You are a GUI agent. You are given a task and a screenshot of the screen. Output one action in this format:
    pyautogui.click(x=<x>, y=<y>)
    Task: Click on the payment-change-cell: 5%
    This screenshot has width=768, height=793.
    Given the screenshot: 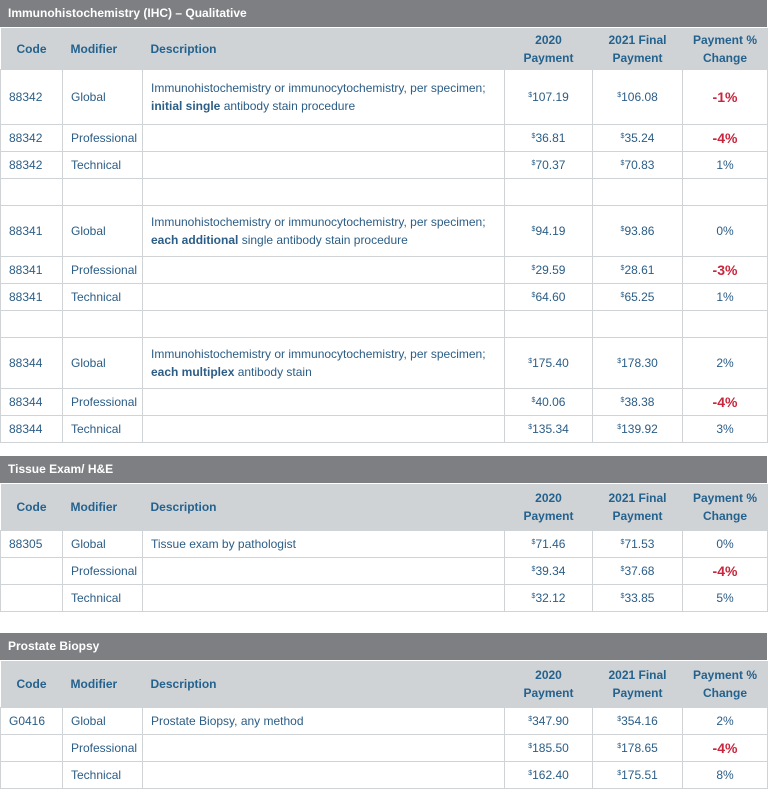 What is the action you would take?
    pyautogui.click(x=725, y=598)
    